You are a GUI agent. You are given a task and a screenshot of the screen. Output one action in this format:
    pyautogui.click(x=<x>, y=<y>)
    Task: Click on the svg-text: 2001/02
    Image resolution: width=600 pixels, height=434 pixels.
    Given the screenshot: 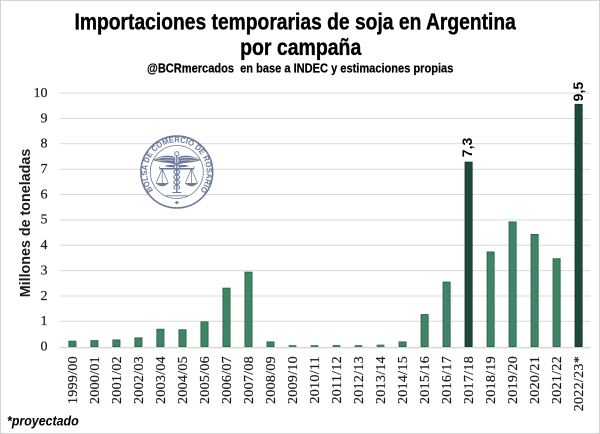 What is the action you would take?
    pyautogui.click(x=117, y=380)
    